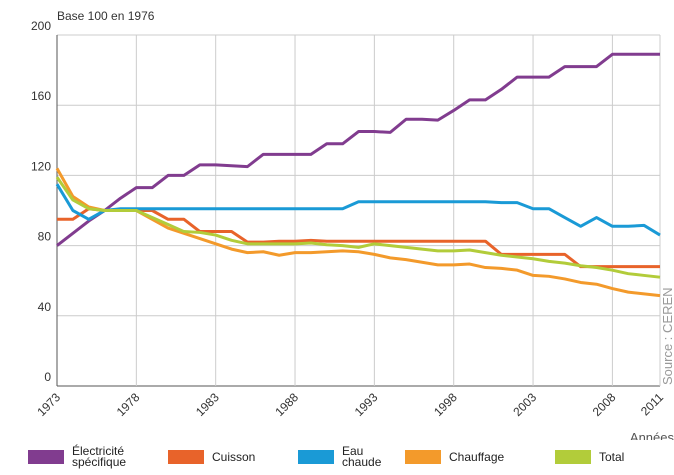 The height and width of the screenshot is (475, 674). Describe the element at coordinates (207, 404) in the screenshot. I see `x-tick-label: 1983` at that location.